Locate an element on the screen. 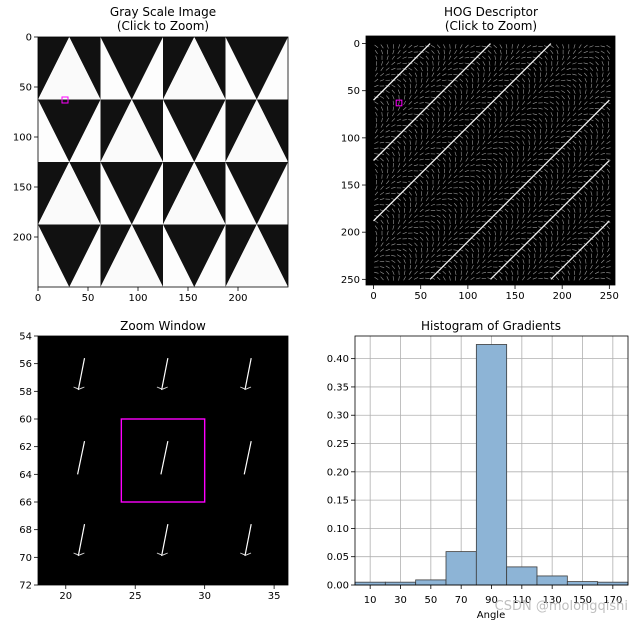 Image resolution: width=638 pixels, height=625 pixels. gray-title: Gray Scale Image is located at coordinates (163, 12).